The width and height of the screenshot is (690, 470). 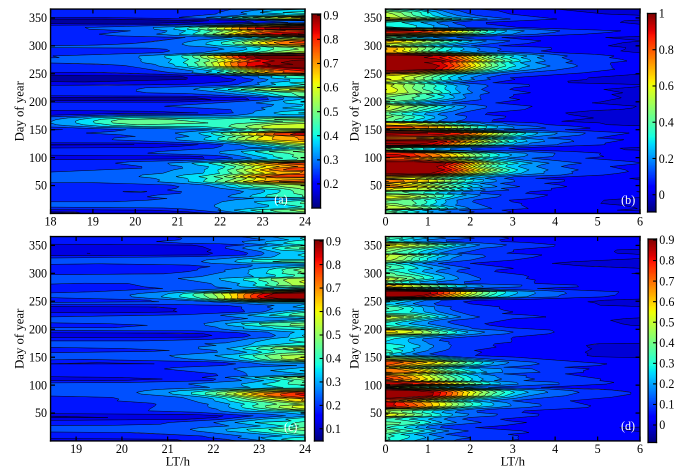 I want to click on svg-text: (d), so click(x=628, y=426).